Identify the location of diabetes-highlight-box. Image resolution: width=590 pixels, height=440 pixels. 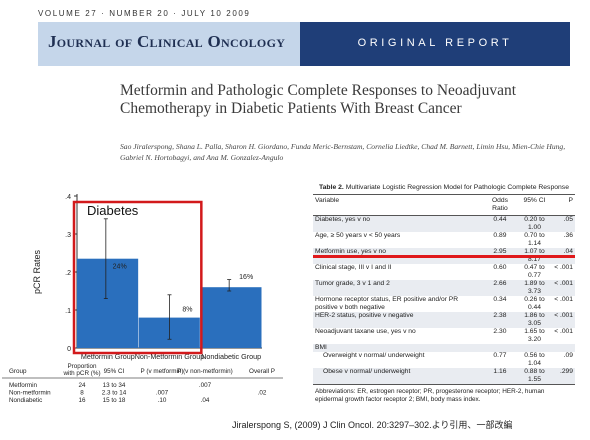
(137, 277).